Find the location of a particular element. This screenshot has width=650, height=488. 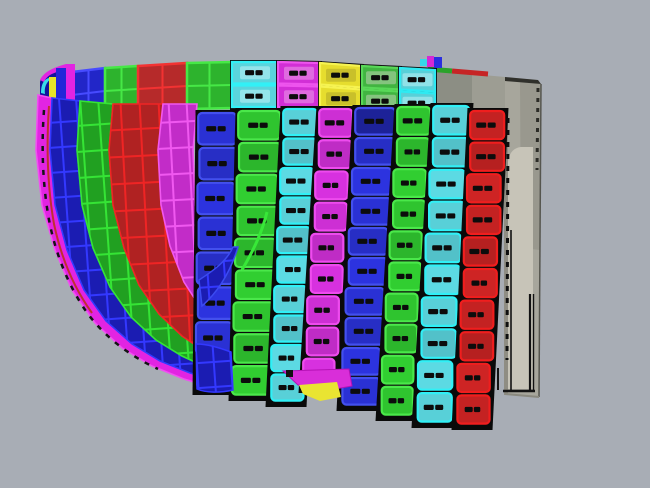

sheer-plate-pair-cyan is located at coordinates (255, 85).